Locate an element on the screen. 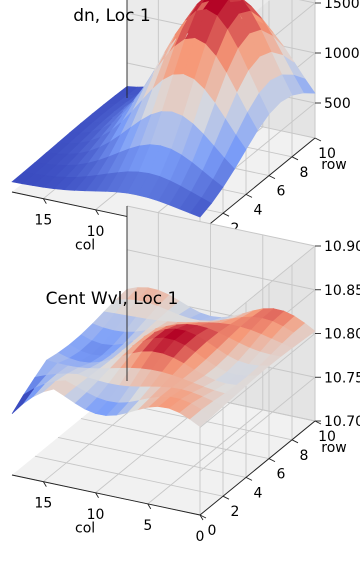  z-tick-label: 10.70 is located at coordinates (342, 422).